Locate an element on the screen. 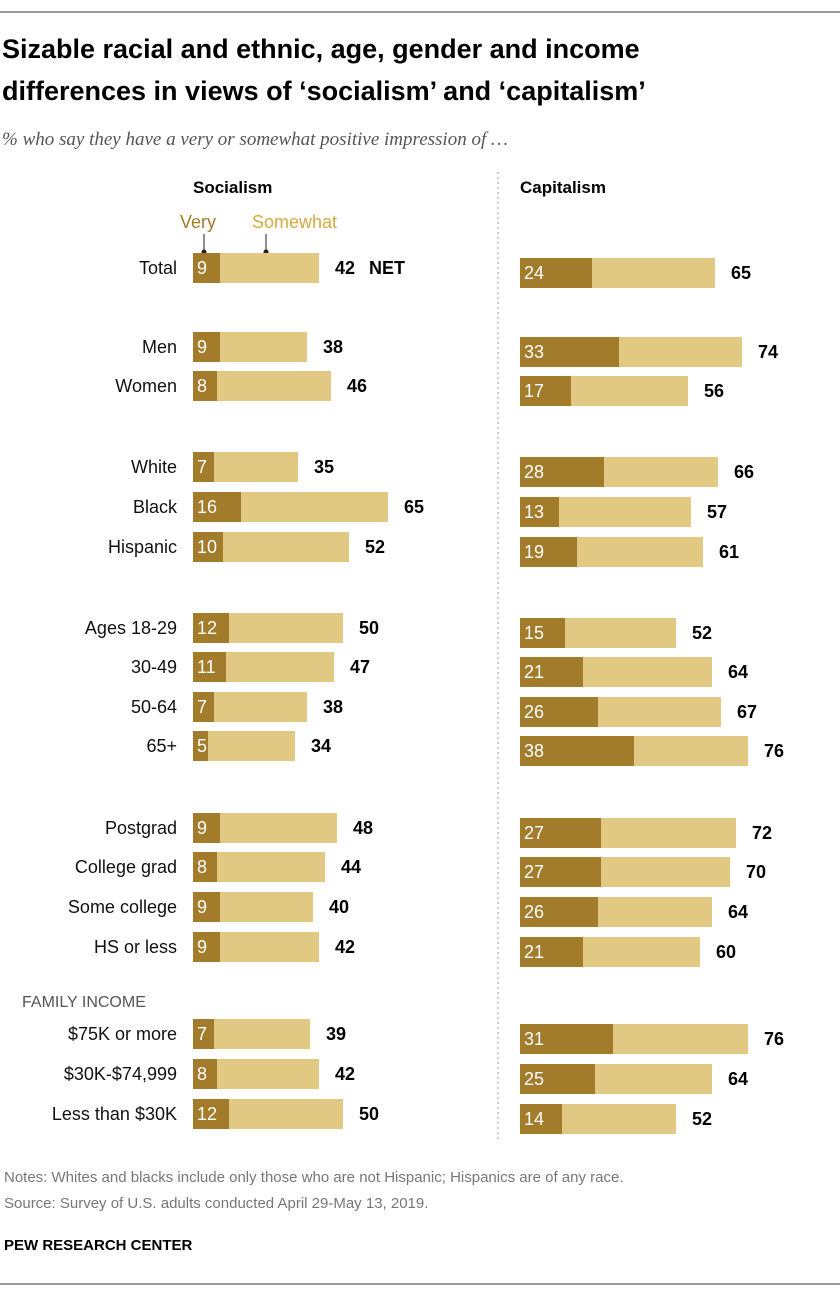 This screenshot has height=1295, width=840. capitalism-net-label: 56 is located at coordinates (714, 391).